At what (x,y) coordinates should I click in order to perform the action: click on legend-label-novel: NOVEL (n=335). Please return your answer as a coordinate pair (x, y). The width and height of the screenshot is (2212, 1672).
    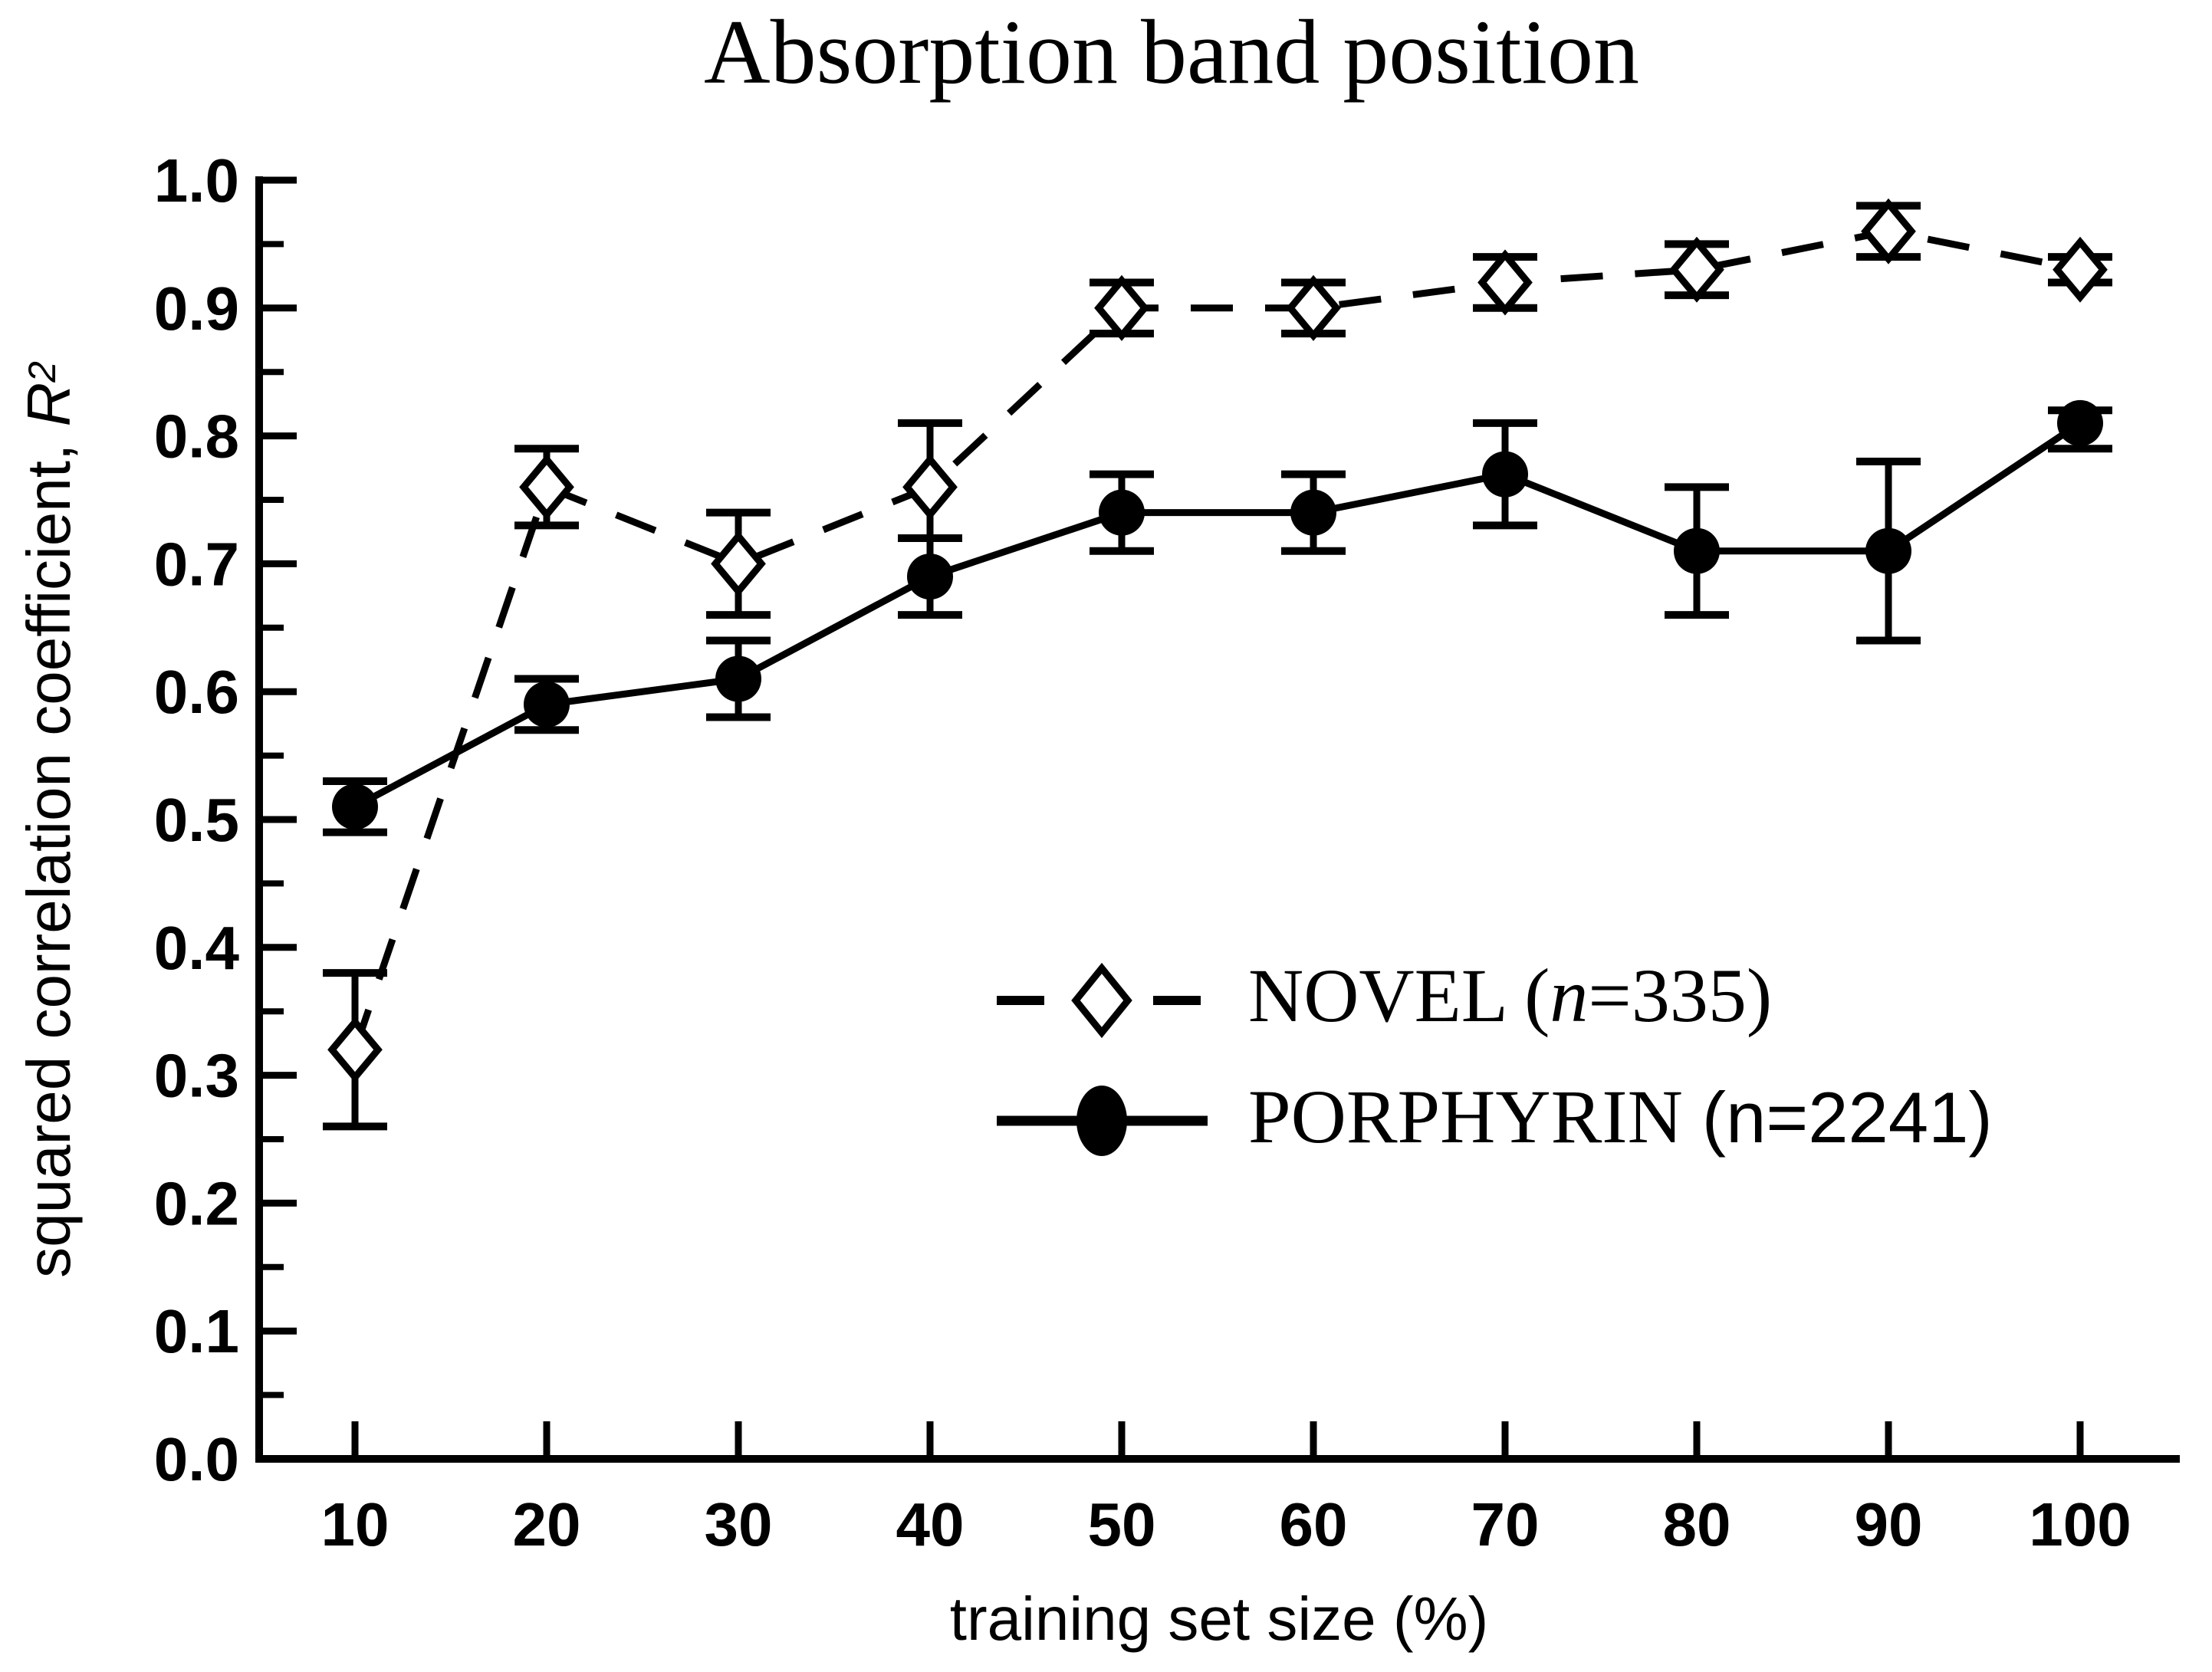
    Looking at the image, I should click on (1510, 996).